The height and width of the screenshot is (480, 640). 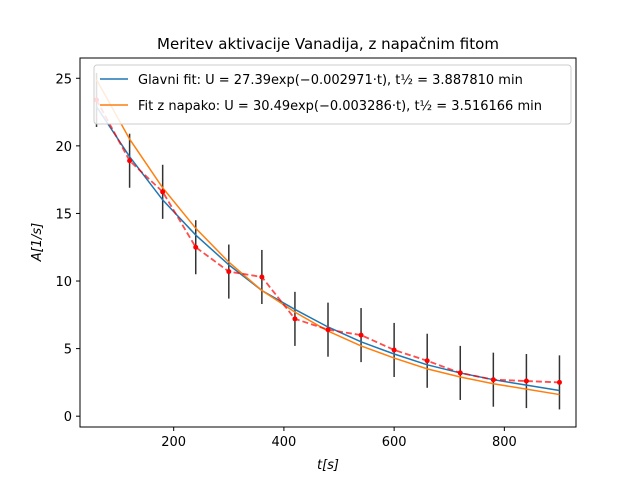 I want to click on x-axis-label: t[s], so click(x=328, y=465).